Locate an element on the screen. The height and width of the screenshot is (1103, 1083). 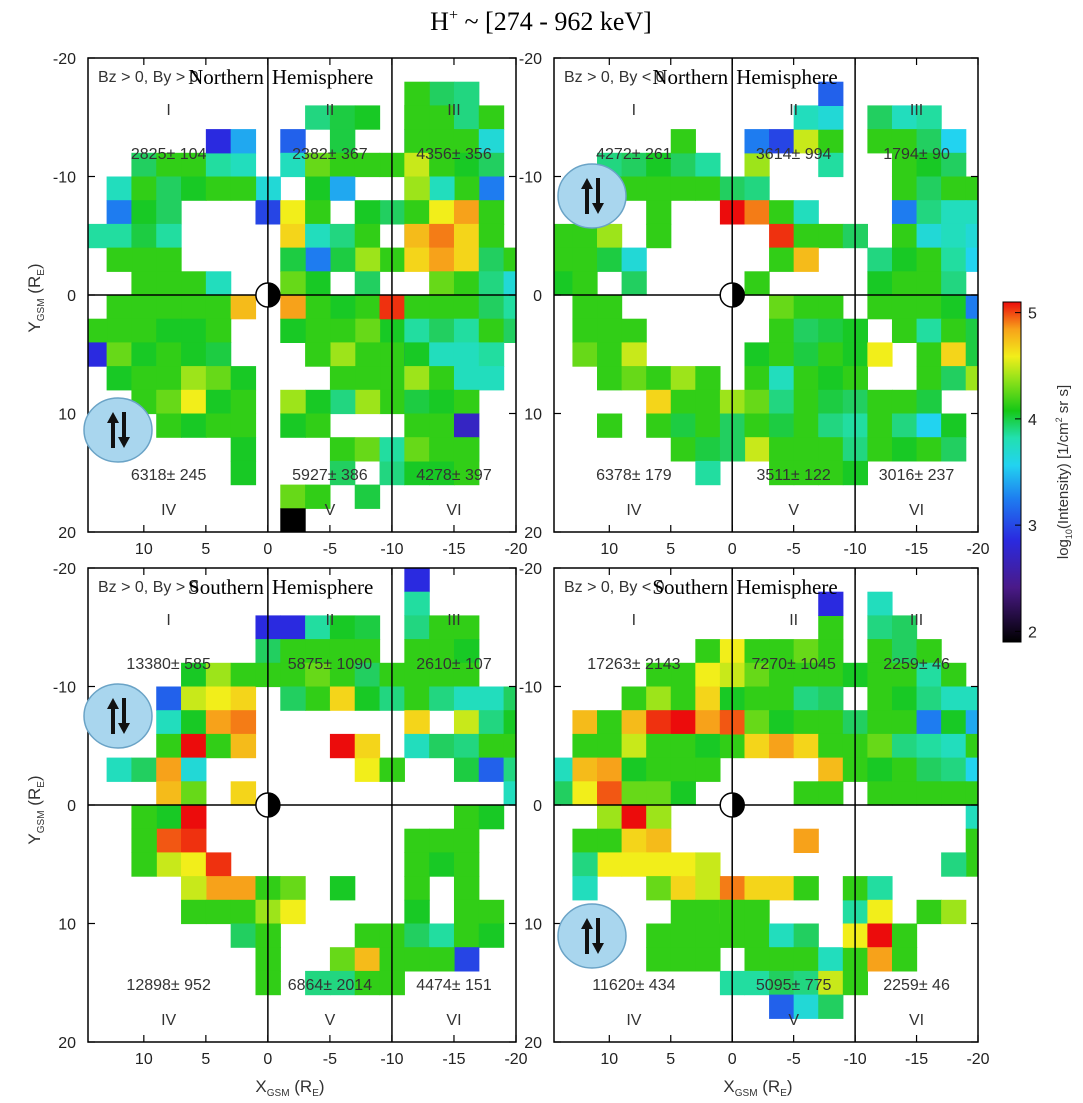
region-value: 3614± 994 is located at coordinates (794, 154).